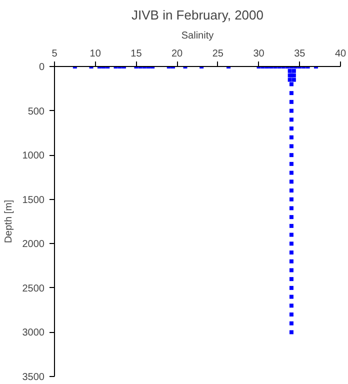 The image size is (348, 384). I want to click on x-tick-label: 40, so click(340, 54).